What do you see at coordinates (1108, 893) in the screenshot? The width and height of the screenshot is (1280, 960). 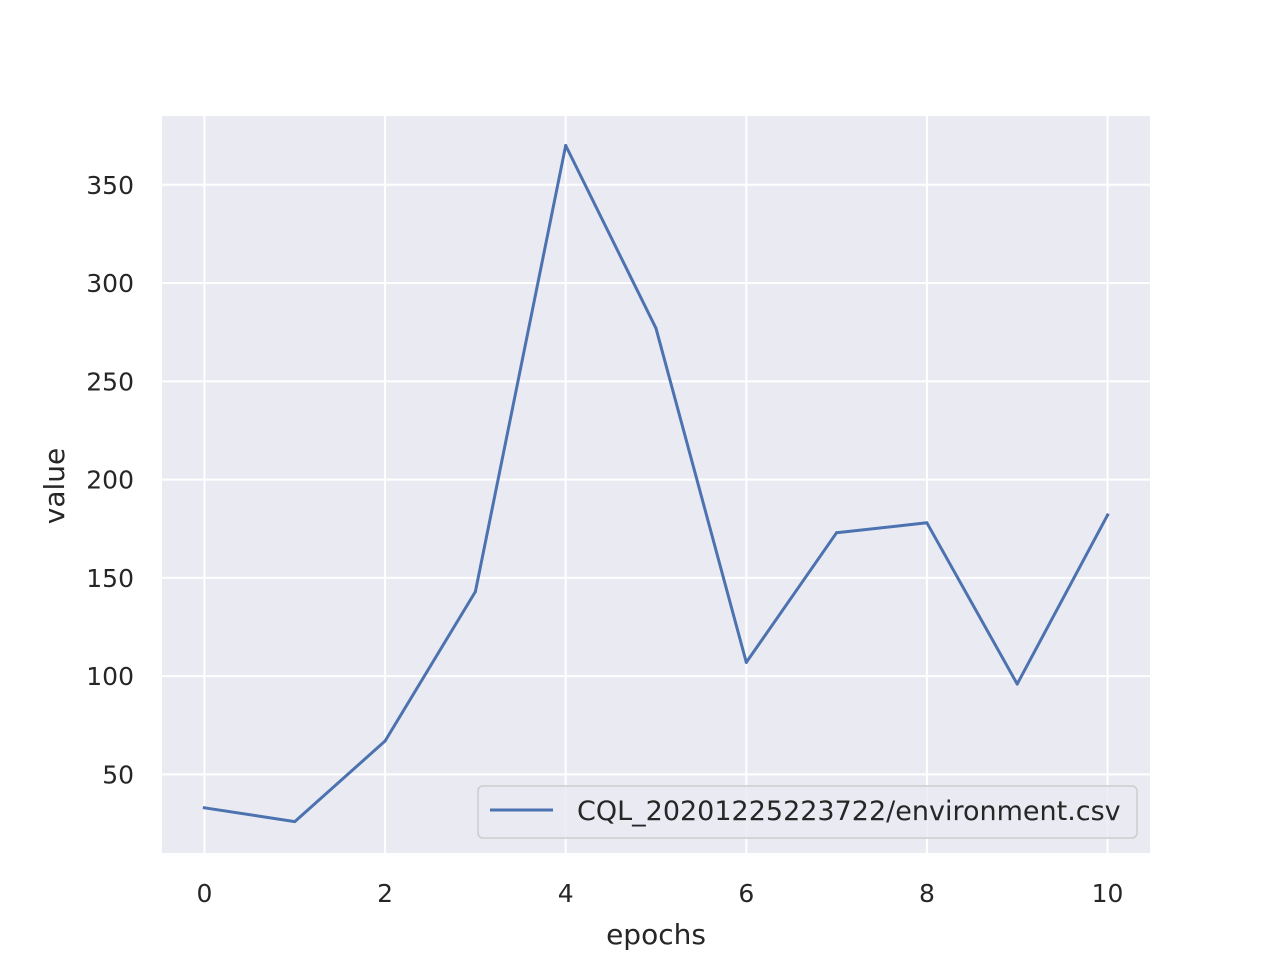 I see `x-tick-label: 10` at bounding box center [1108, 893].